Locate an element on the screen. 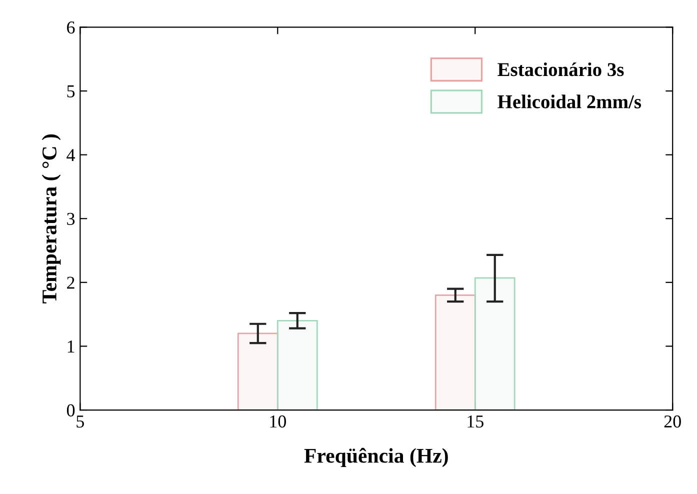  x-axis-title: Freqüência (Hz) is located at coordinates (376, 458).